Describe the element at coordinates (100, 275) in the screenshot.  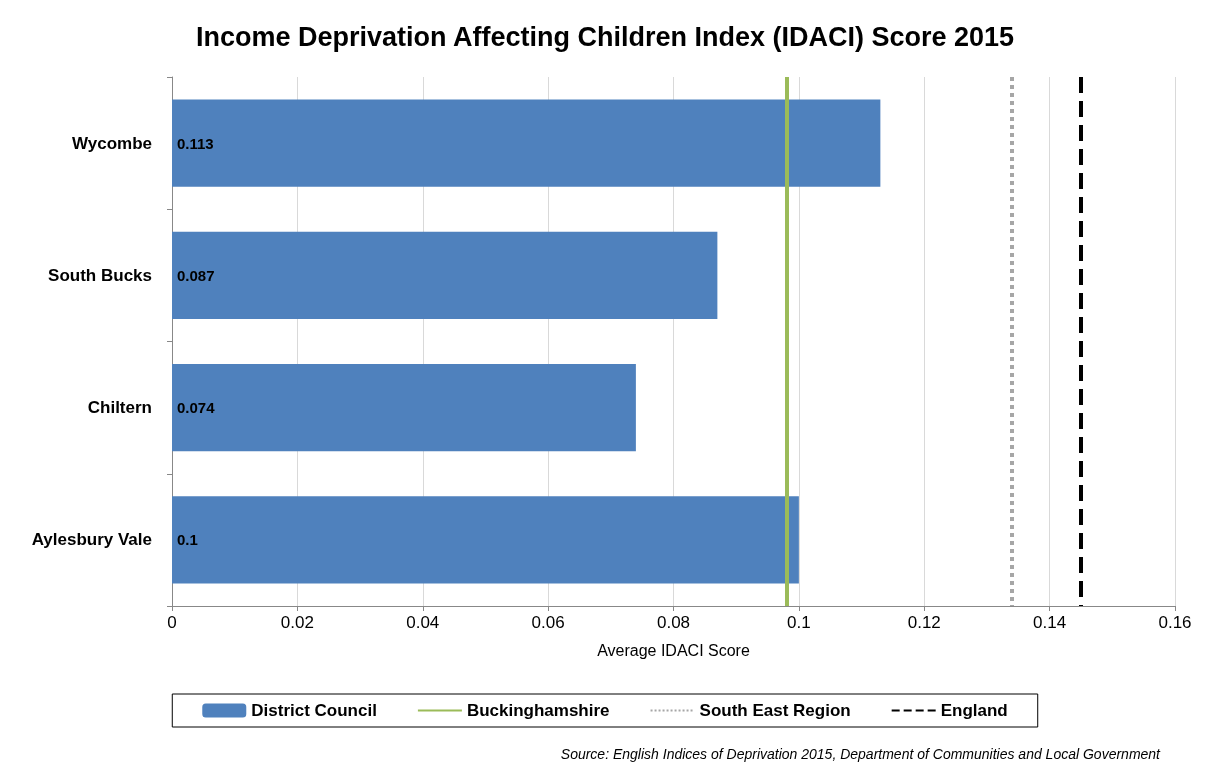
I see `y-tick-label: South Bucks` at that location.